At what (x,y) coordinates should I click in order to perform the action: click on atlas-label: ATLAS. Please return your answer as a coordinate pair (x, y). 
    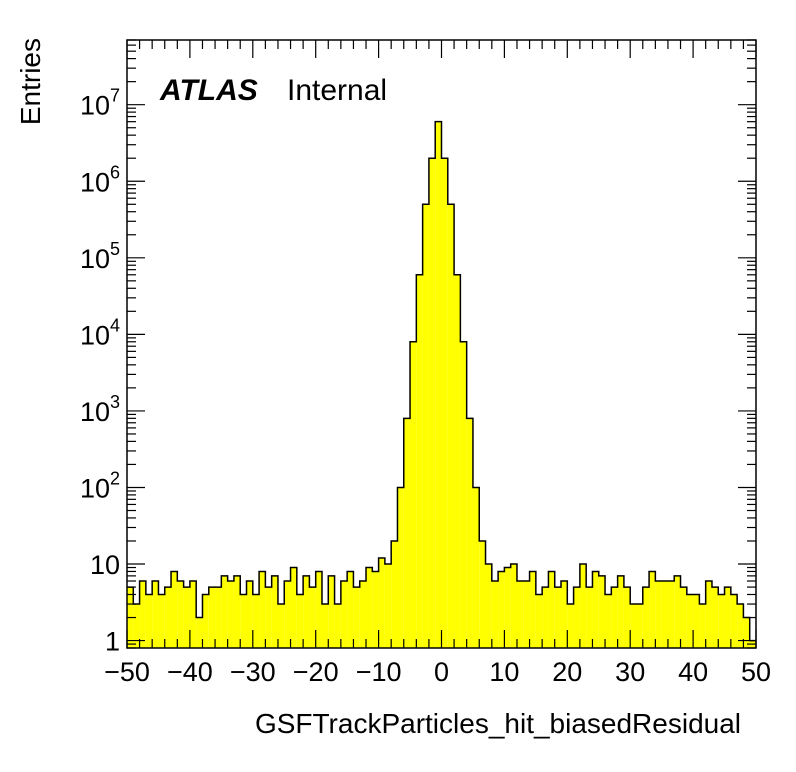
    Looking at the image, I should click on (208, 90).